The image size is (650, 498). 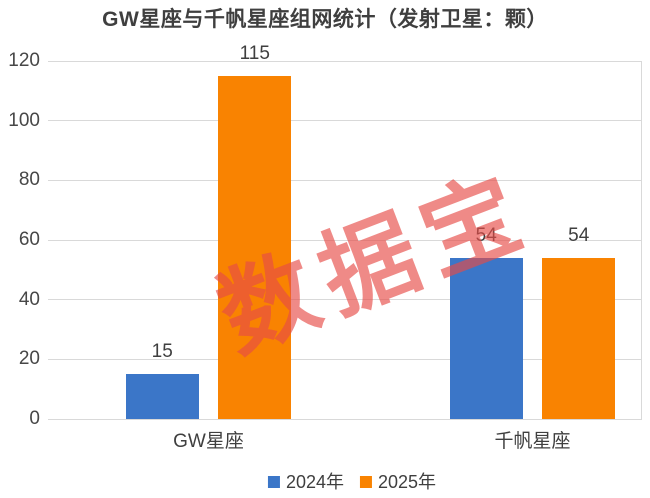 I want to click on legend-label: 2025年, so click(x=407, y=482).